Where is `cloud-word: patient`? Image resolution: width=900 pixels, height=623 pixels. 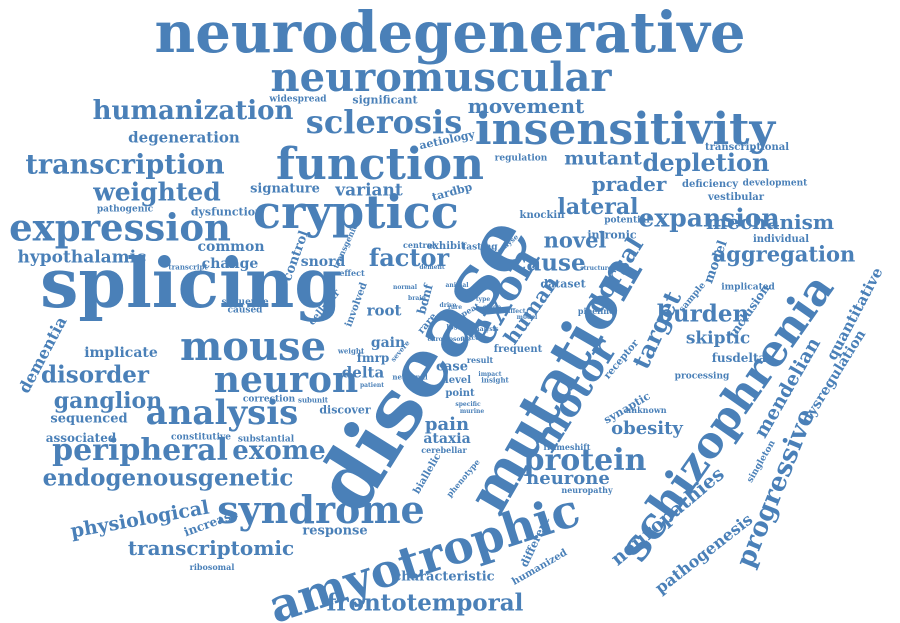
cloud-word: patient is located at coordinates (372, 385).